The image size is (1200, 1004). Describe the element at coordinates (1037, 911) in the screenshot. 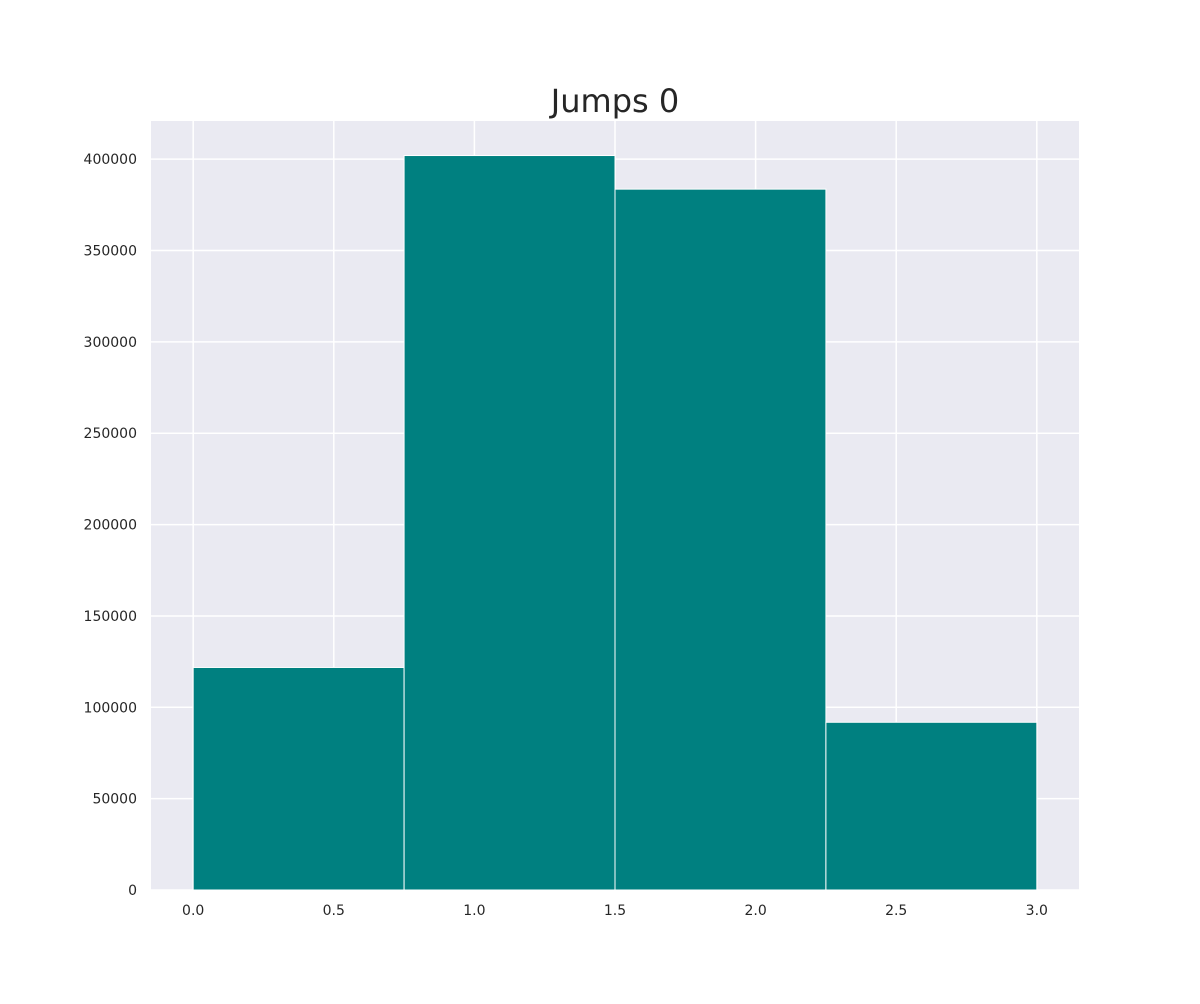

I see `x-tick-label: 3.0` at that location.